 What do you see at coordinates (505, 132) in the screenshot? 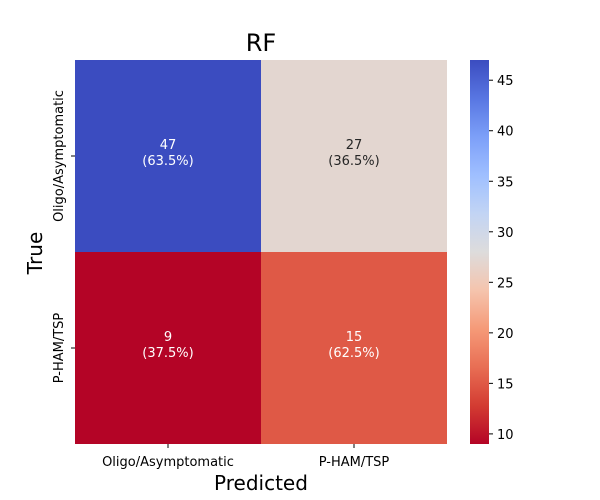
I see `colorbar-tick-label: 40` at bounding box center [505, 132].